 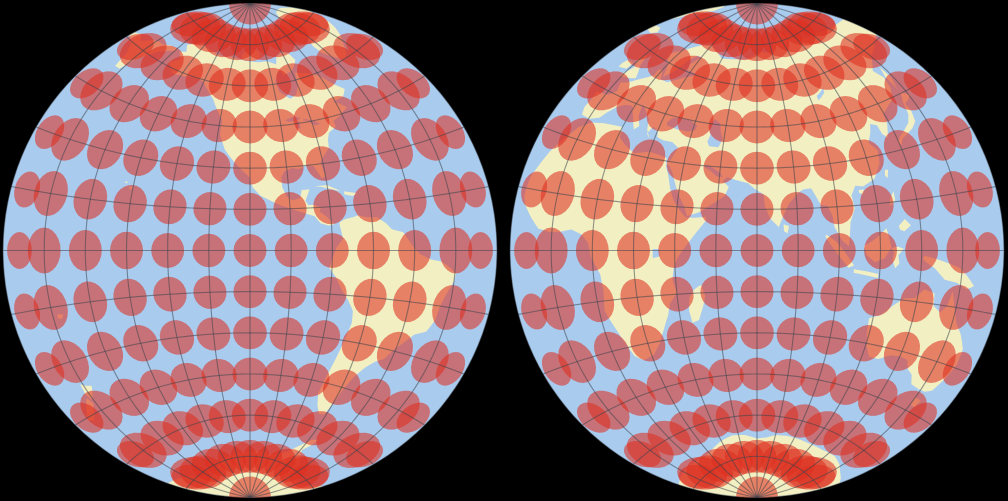 I want to click on land-sri-lanka, so click(x=786, y=229).